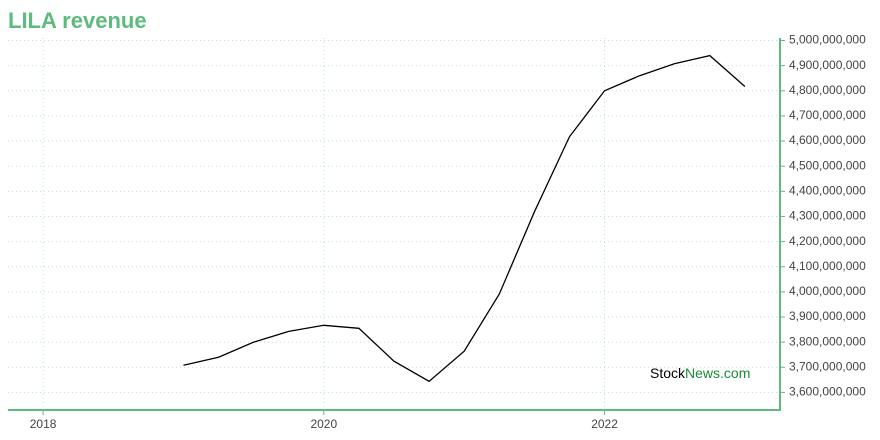  What do you see at coordinates (827, 216) in the screenshot?
I see `y-tick-label: 4,300,000,000` at bounding box center [827, 216].